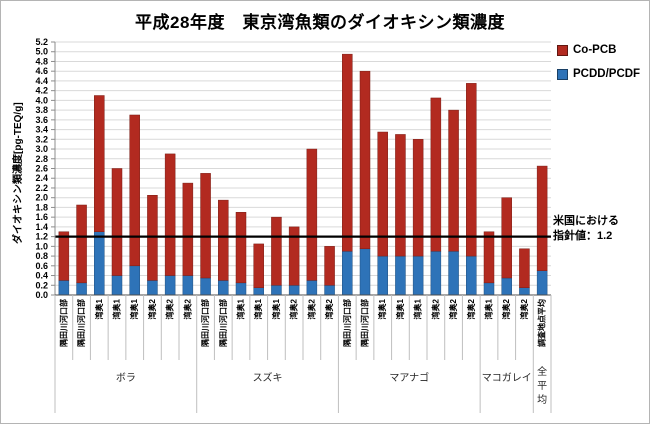 The width and height of the screenshot is (650, 424). Describe the element at coordinates (542, 385) in the screenshot. I see `group-label: 全平均` at that location.